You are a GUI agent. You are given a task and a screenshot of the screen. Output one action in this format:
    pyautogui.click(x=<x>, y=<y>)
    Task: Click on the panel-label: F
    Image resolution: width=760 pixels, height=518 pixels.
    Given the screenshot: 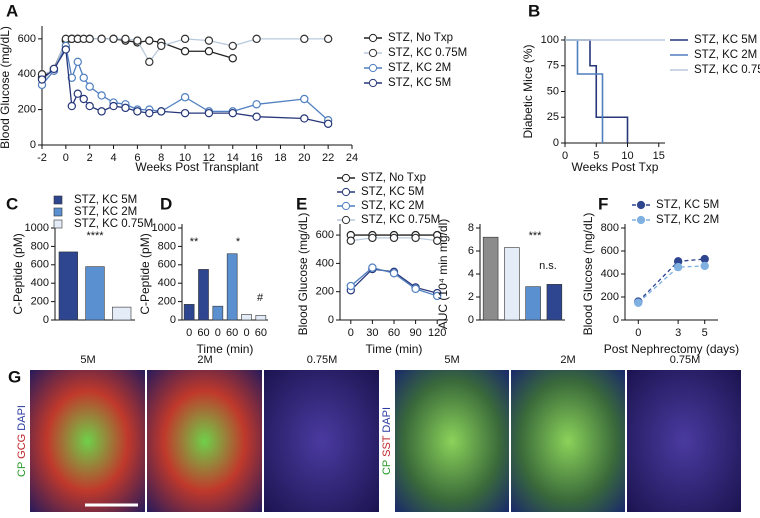 What is the action you would take?
    pyautogui.click(x=603, y=203)
    